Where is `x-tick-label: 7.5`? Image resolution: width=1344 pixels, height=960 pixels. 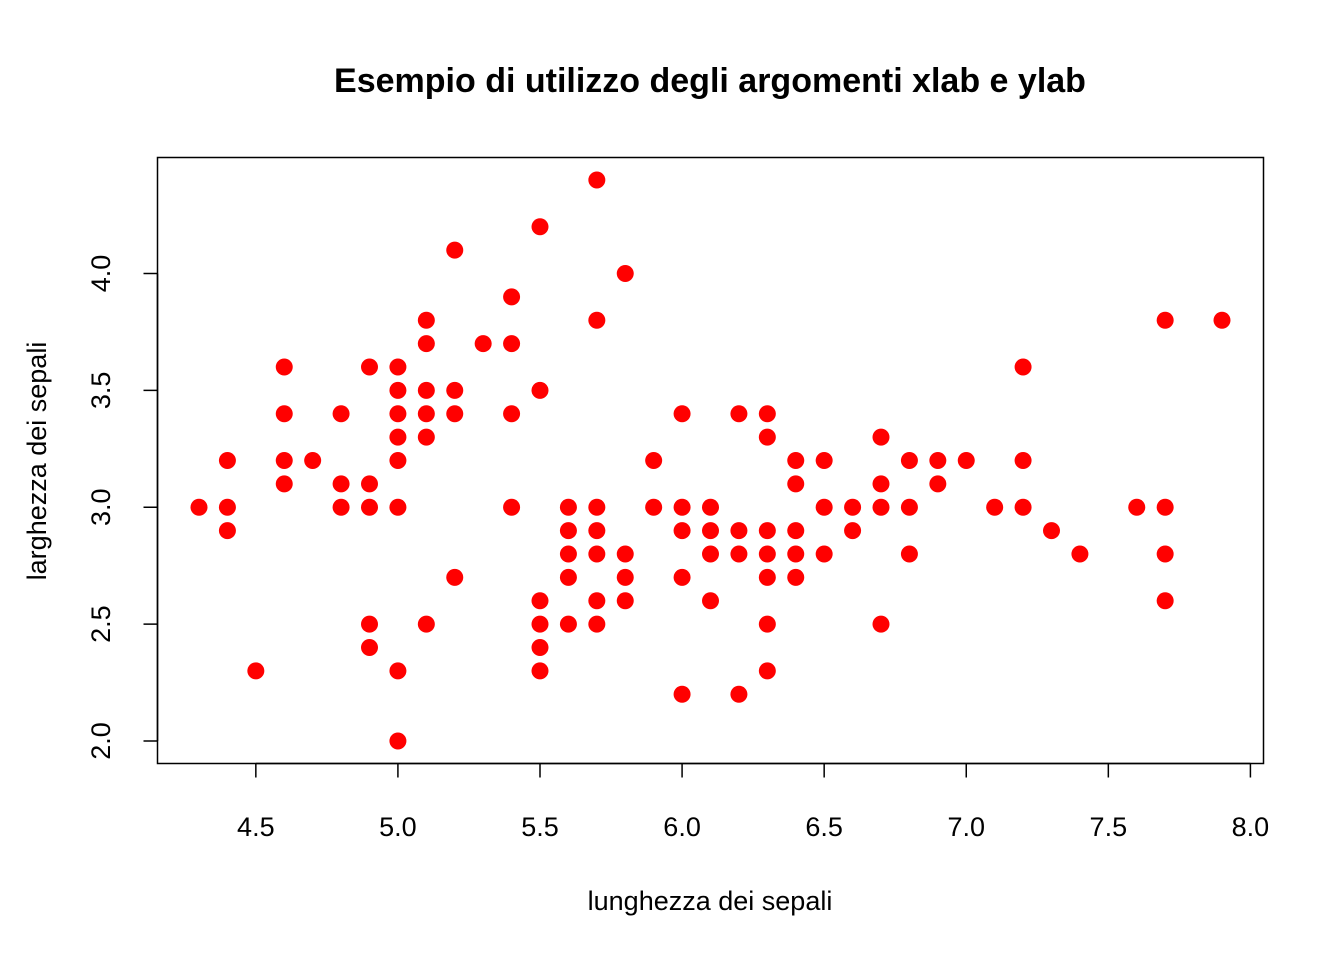 x-tick-label: 7.5 is located at coordinates (1109, 827).